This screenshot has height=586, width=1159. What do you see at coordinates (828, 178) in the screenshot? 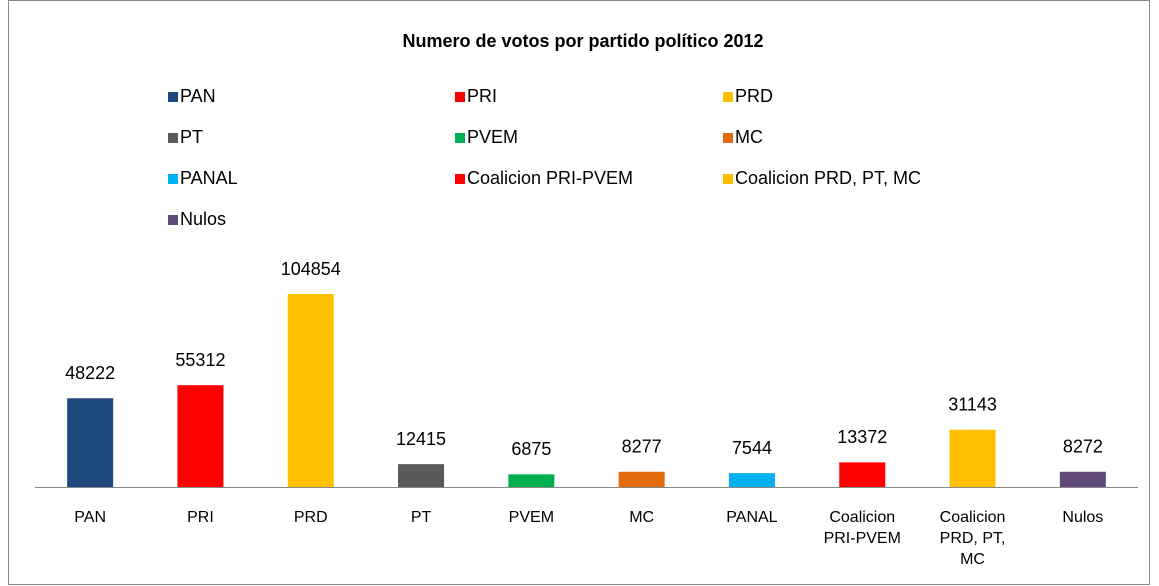
I see `legend-label: Coalicion PRD, PT, MC` at bounding box center [828, 178].